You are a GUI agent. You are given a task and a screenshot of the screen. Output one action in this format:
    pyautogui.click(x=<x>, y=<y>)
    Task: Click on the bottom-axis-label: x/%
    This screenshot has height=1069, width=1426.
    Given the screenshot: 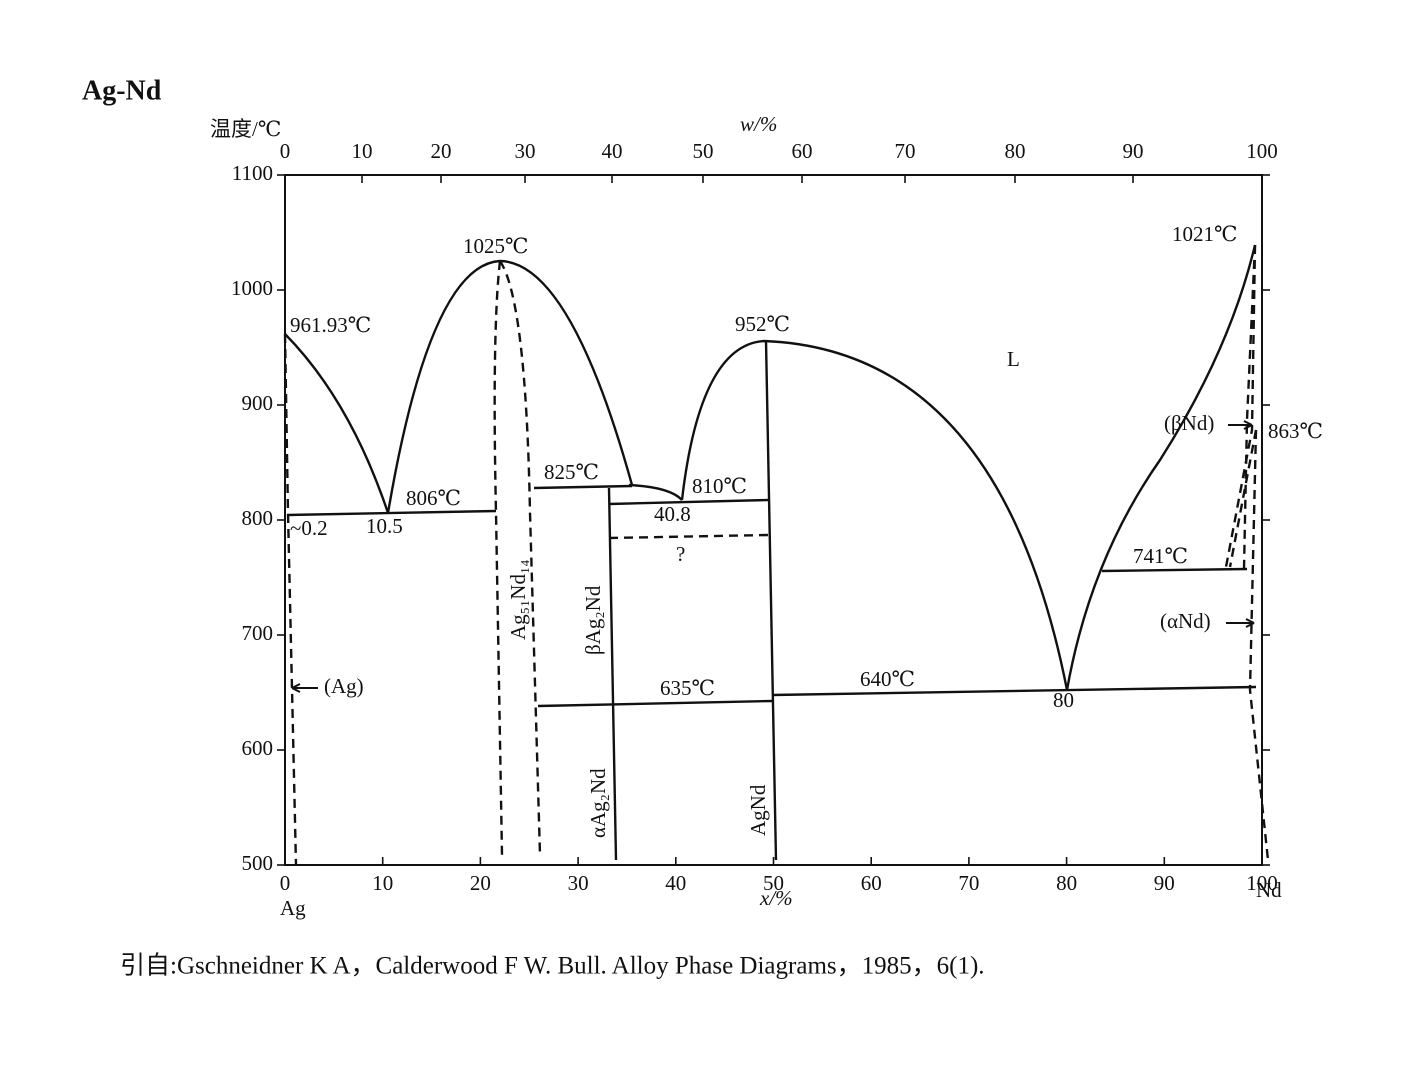 What is the action you would take?
    pyautogui.click(x=776, y=898)
    